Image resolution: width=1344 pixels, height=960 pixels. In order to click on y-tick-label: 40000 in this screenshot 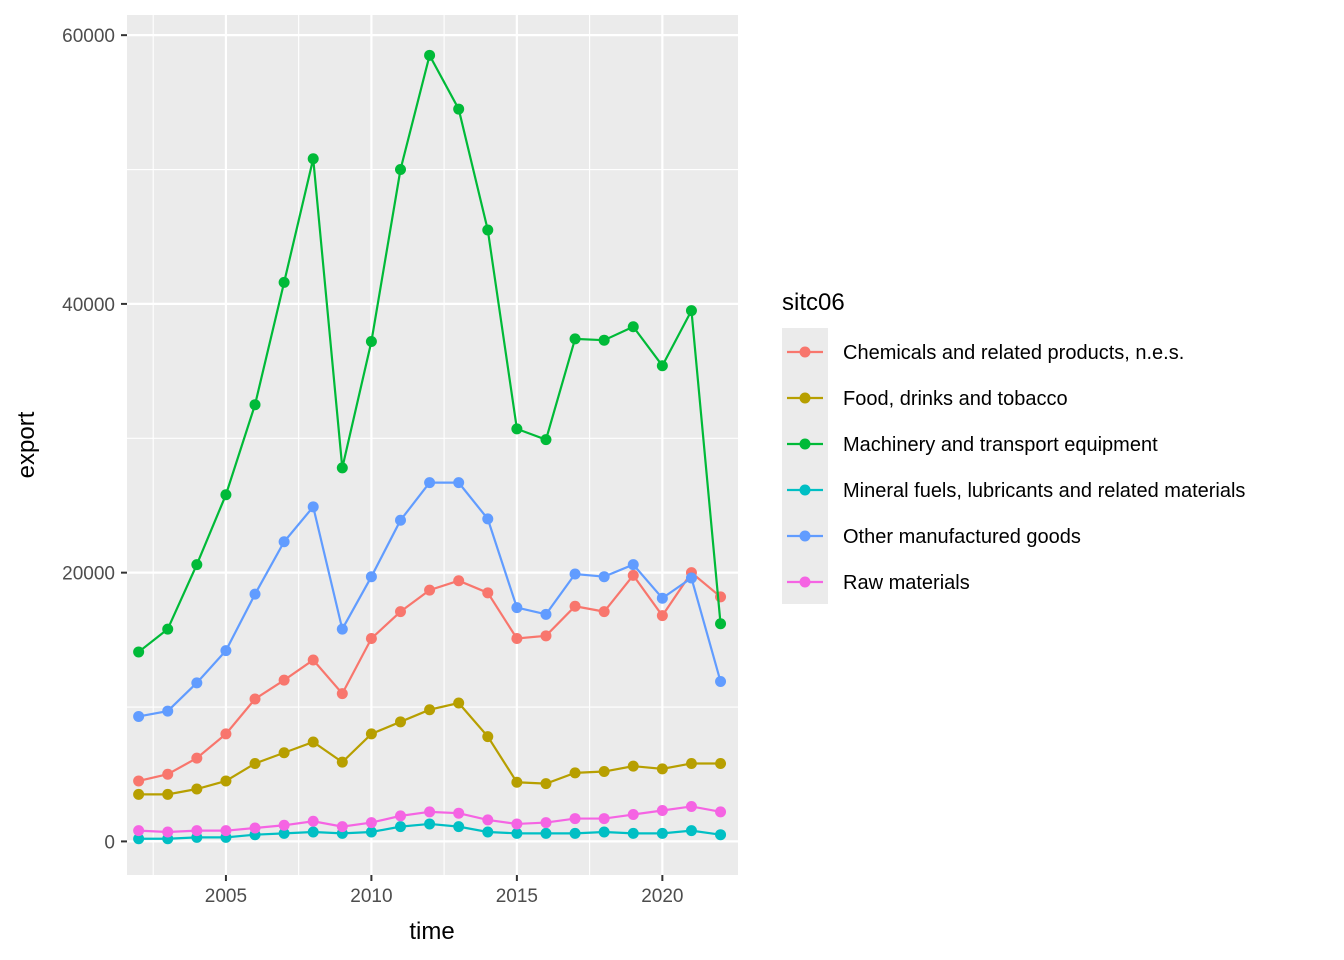, I will do `click(88, 305)`.